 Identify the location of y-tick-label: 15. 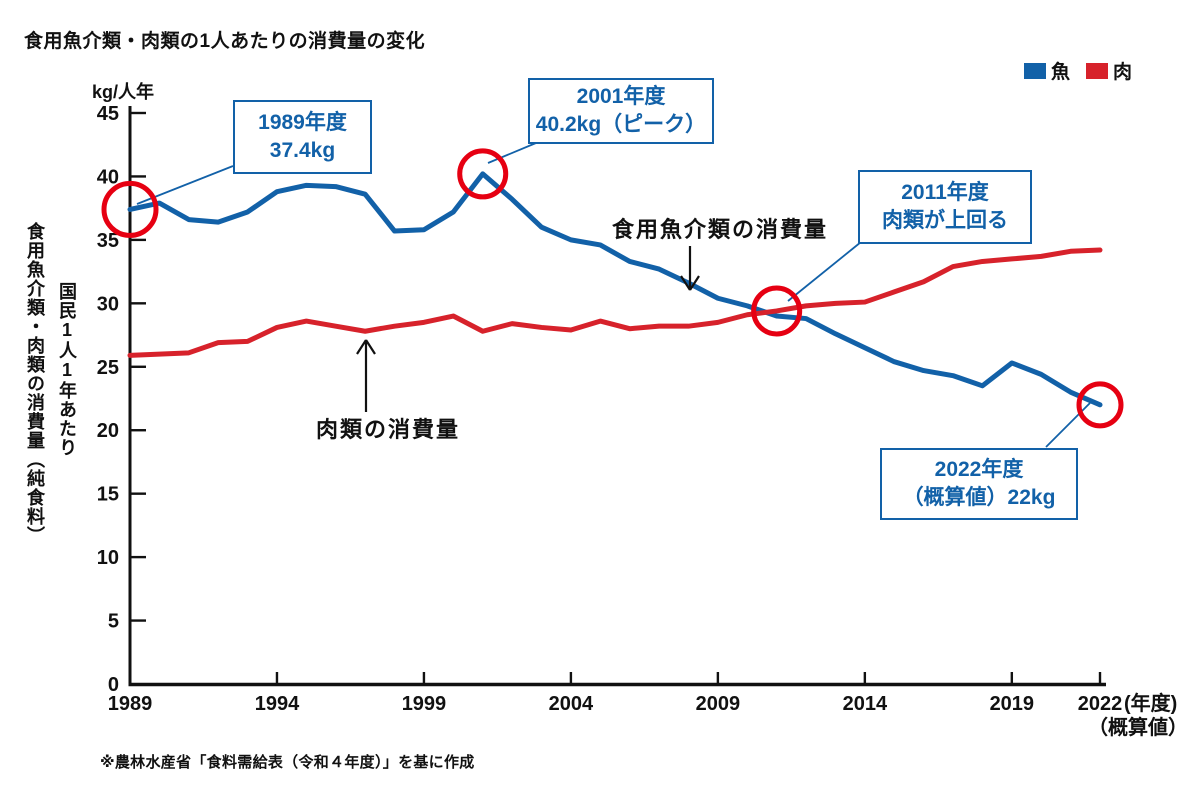
(108, 495).